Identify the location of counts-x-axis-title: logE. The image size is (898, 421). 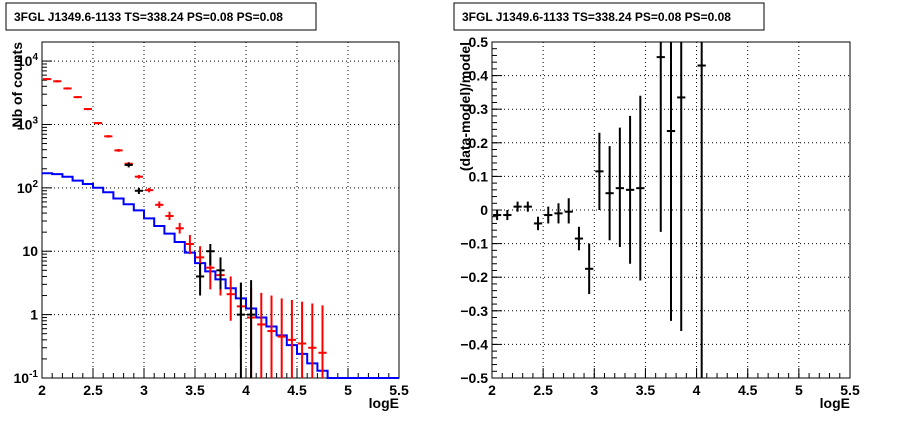
(384, 403).